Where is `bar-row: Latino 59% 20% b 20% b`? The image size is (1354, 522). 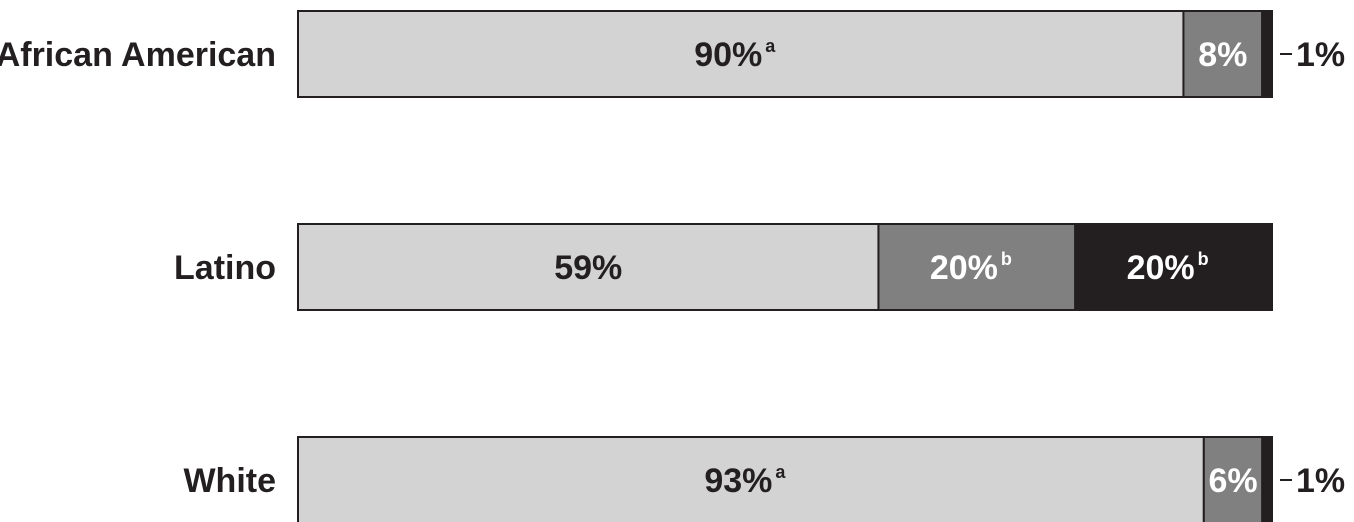
bar-row: Latino 59% 20% b 20% b is located at coordinates (723, 267).